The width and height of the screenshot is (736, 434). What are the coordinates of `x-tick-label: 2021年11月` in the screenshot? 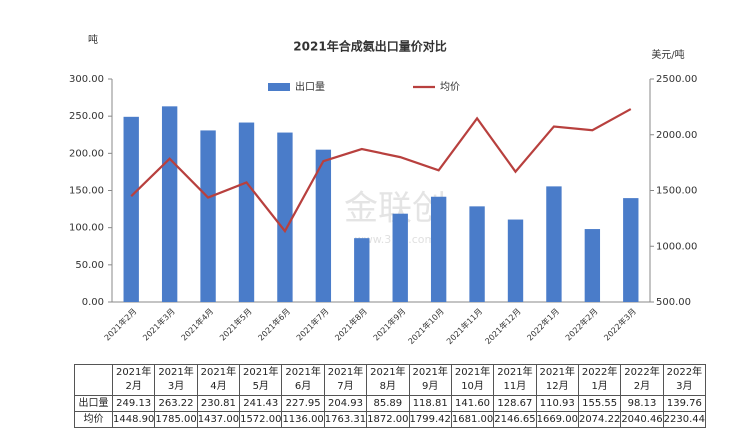 It's located at (464, 326).